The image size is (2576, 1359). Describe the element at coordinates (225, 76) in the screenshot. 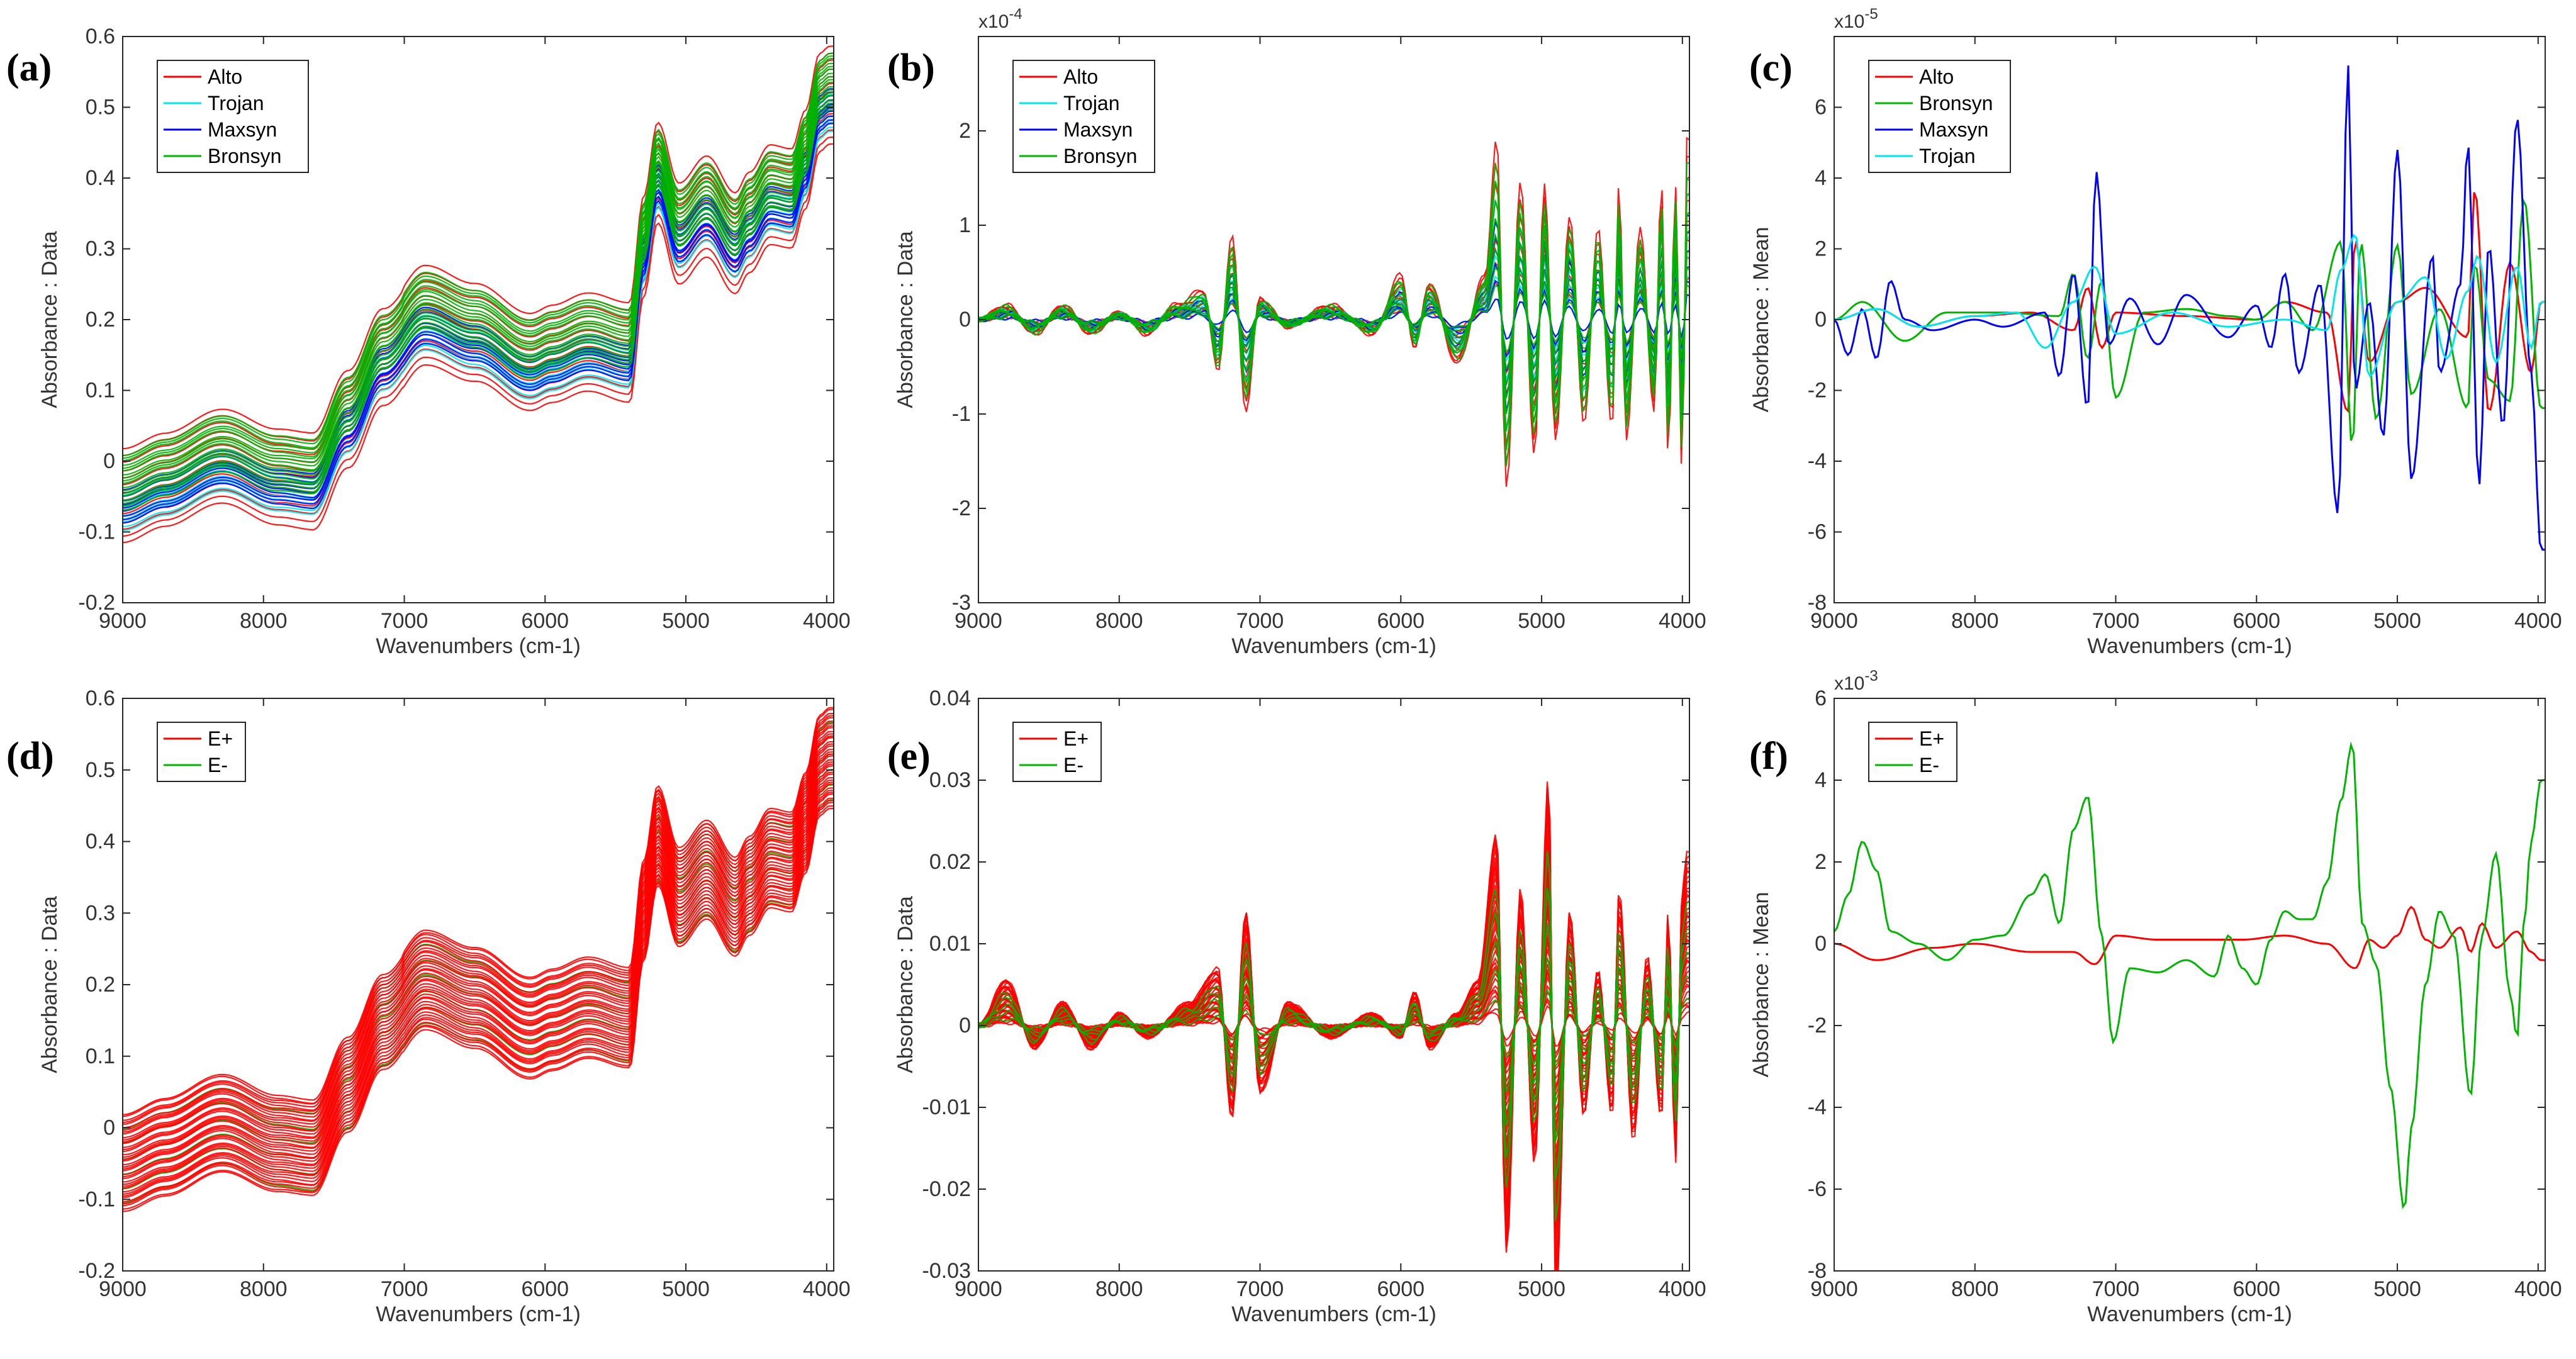

I see `legend-entry: Alto` at that location.